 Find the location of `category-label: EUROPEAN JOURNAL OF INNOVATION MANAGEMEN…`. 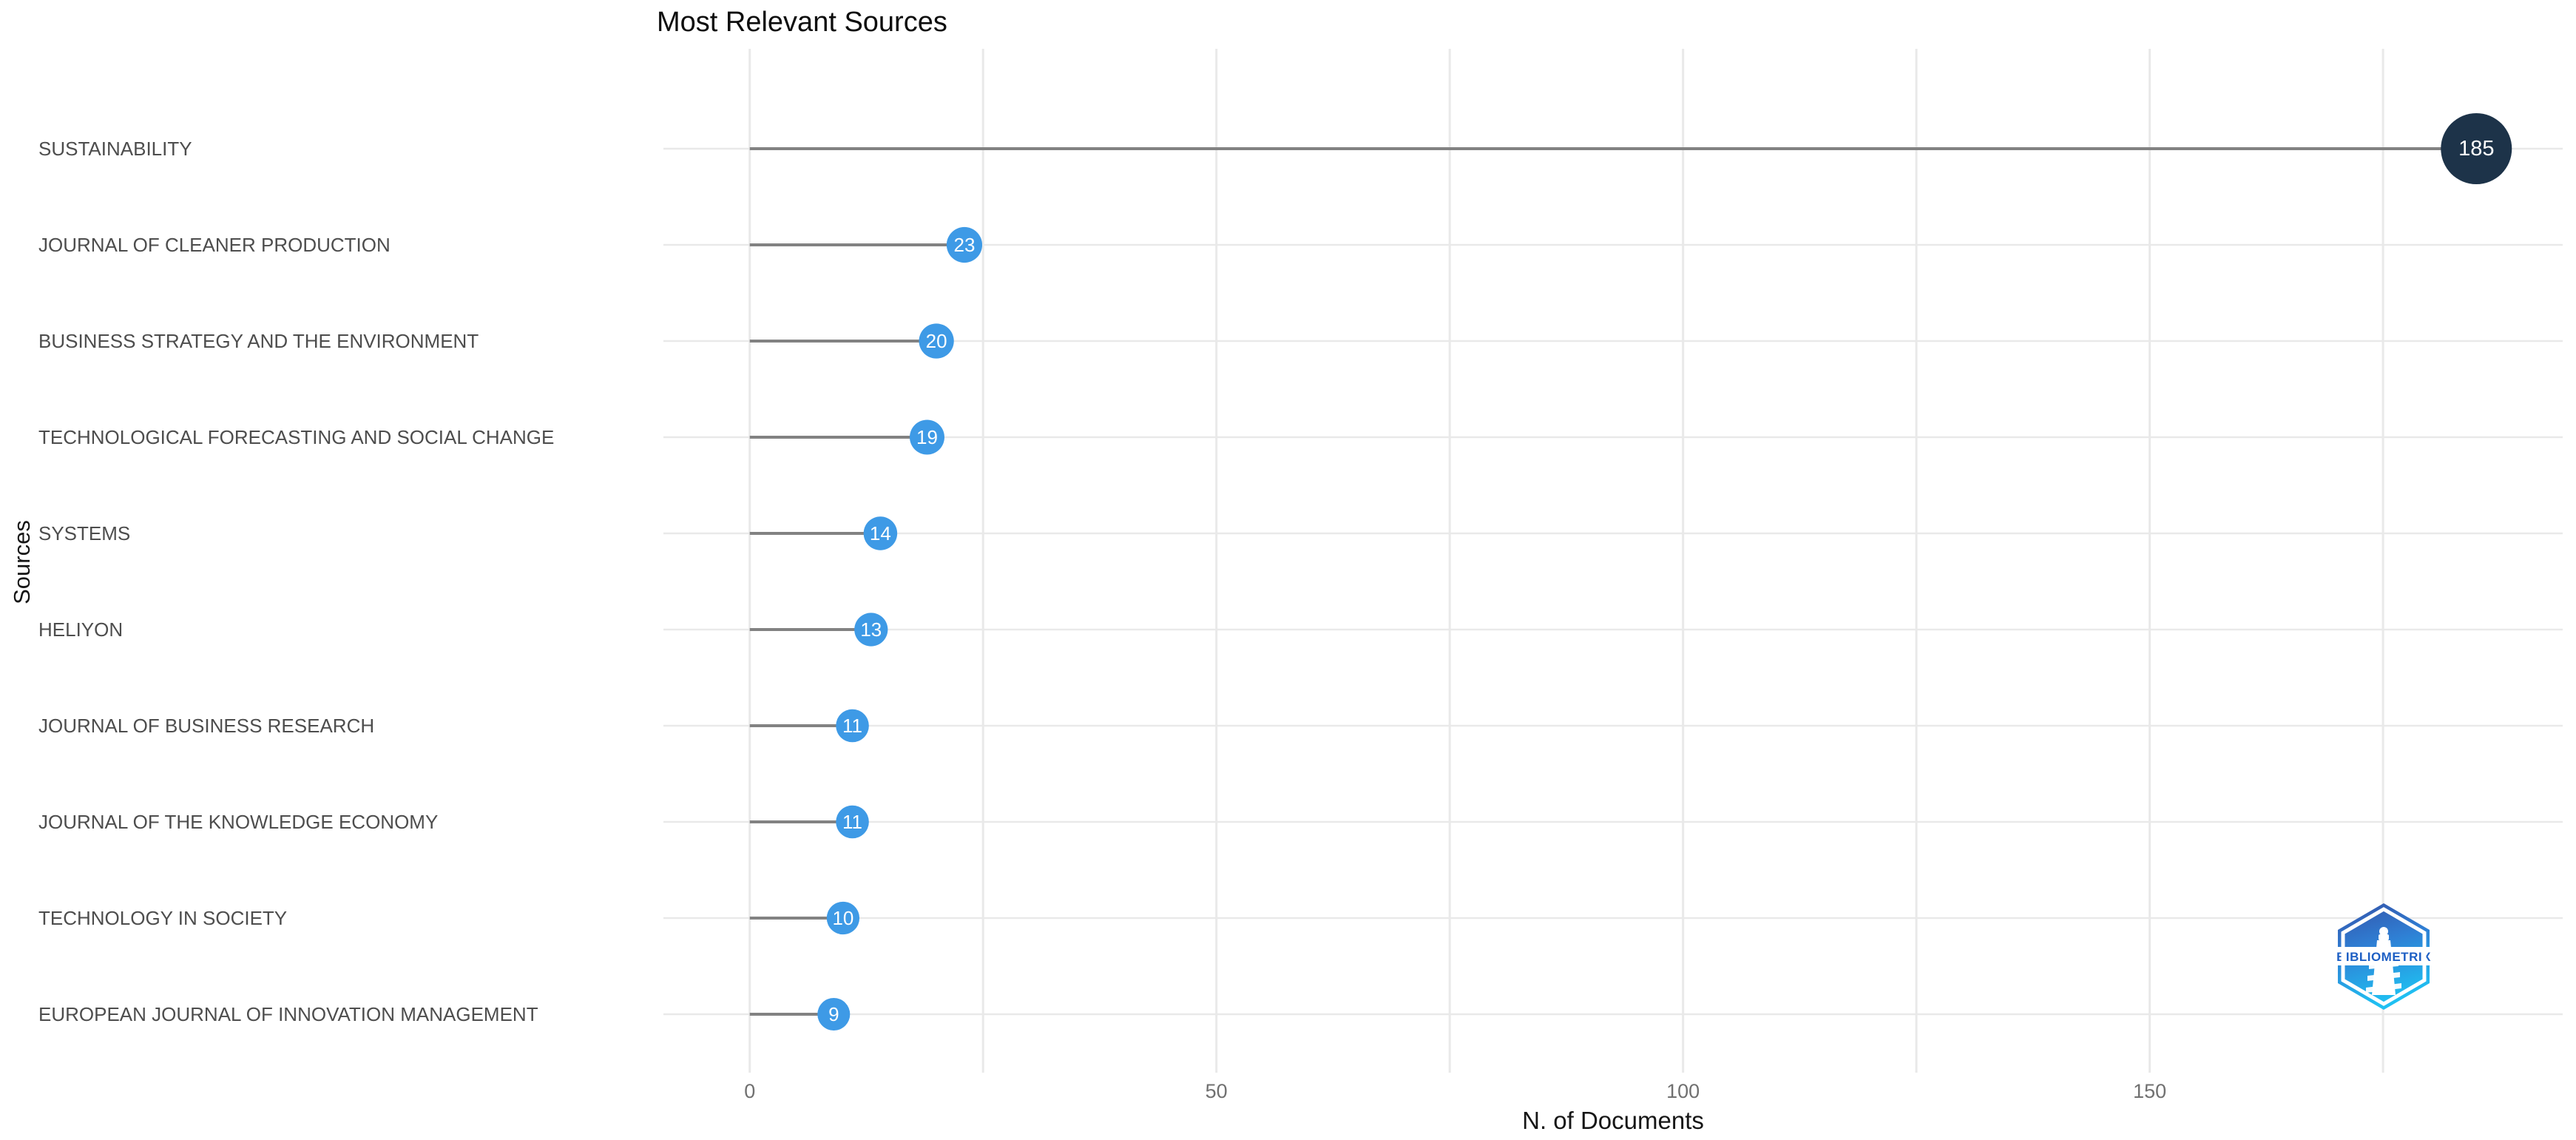

category-label: EUROPEAN JOURNAL OF INNOVATION MANAGEMEN… is located at coordinates (288, 1014).